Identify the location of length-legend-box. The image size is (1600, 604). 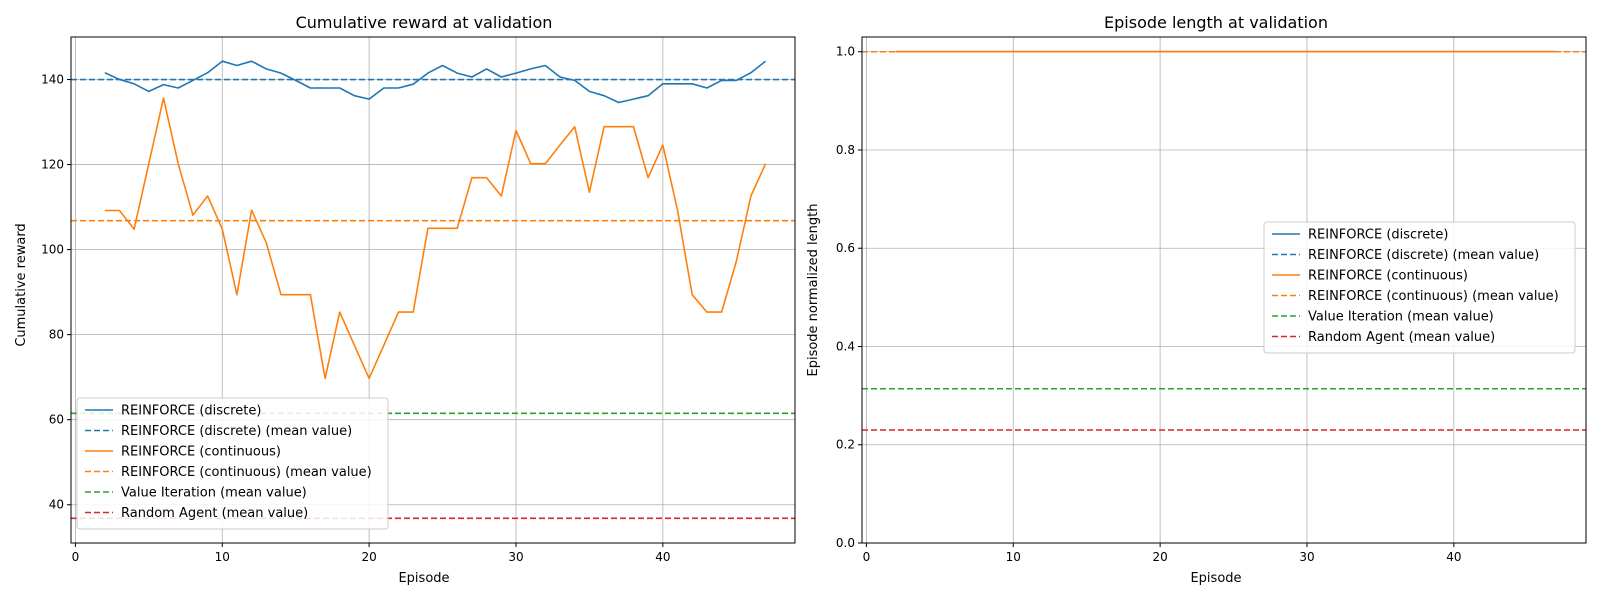
(1419, 287).